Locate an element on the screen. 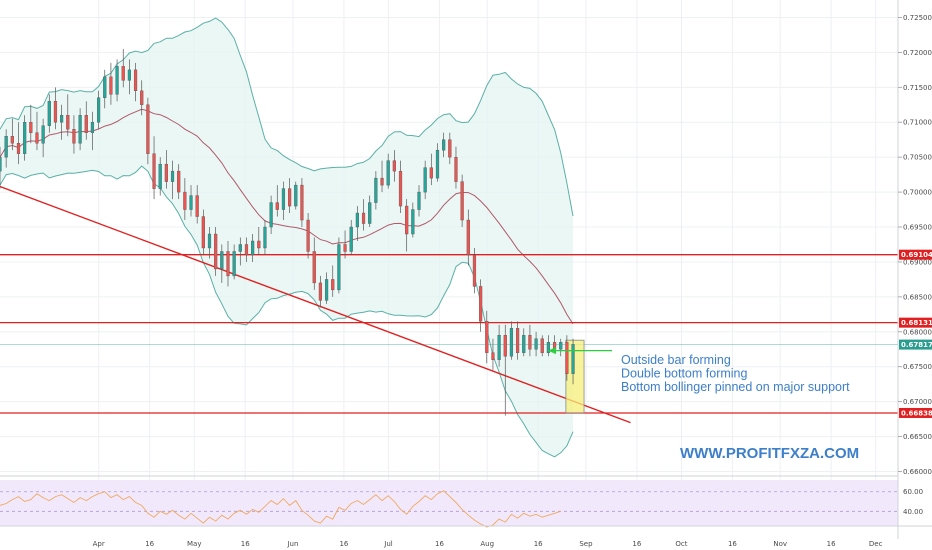 Image resolution: width=932 pixels, height=550 pixels. price-tick-label: 0.69500 is located at coordinates (917, 228).